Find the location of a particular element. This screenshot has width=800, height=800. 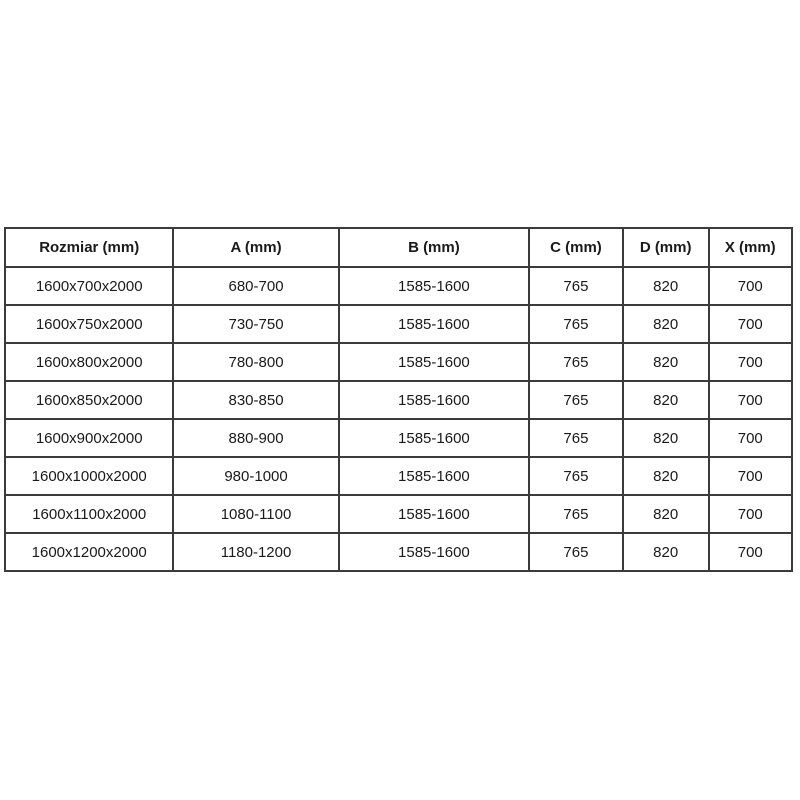

column-header: D (mm) is located at coordinates (665, 247).